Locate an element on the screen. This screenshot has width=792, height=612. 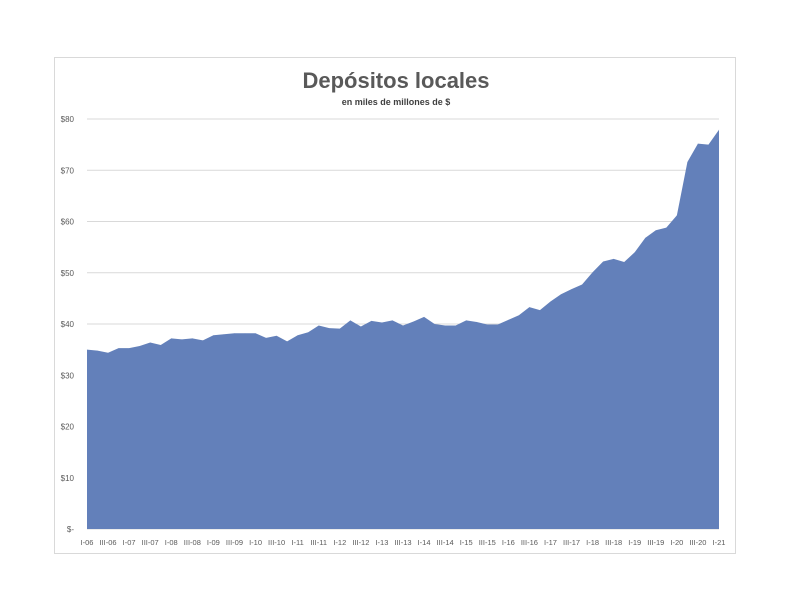
x-tick-label: I-12 is located at coordinates (339, 542).